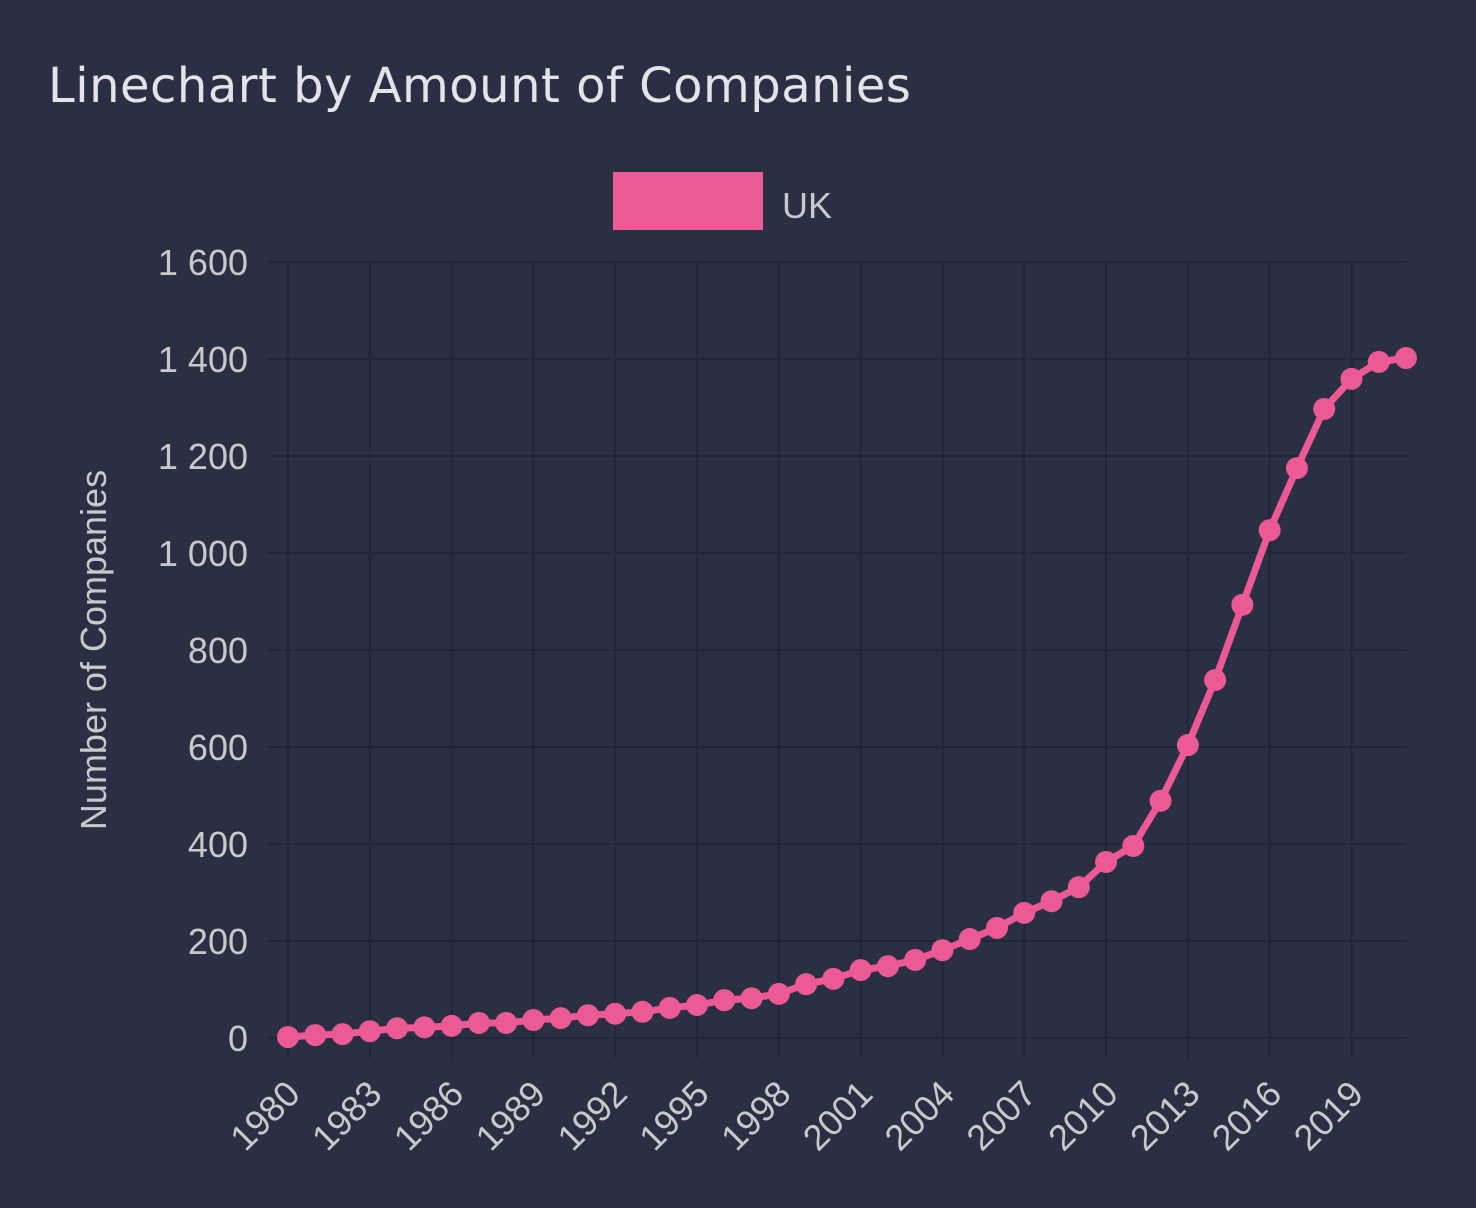  I want to click on y-axis-ticks: 0 200 400 600 800 1 000 1 200 1 400 1 600, so click(203, 650).